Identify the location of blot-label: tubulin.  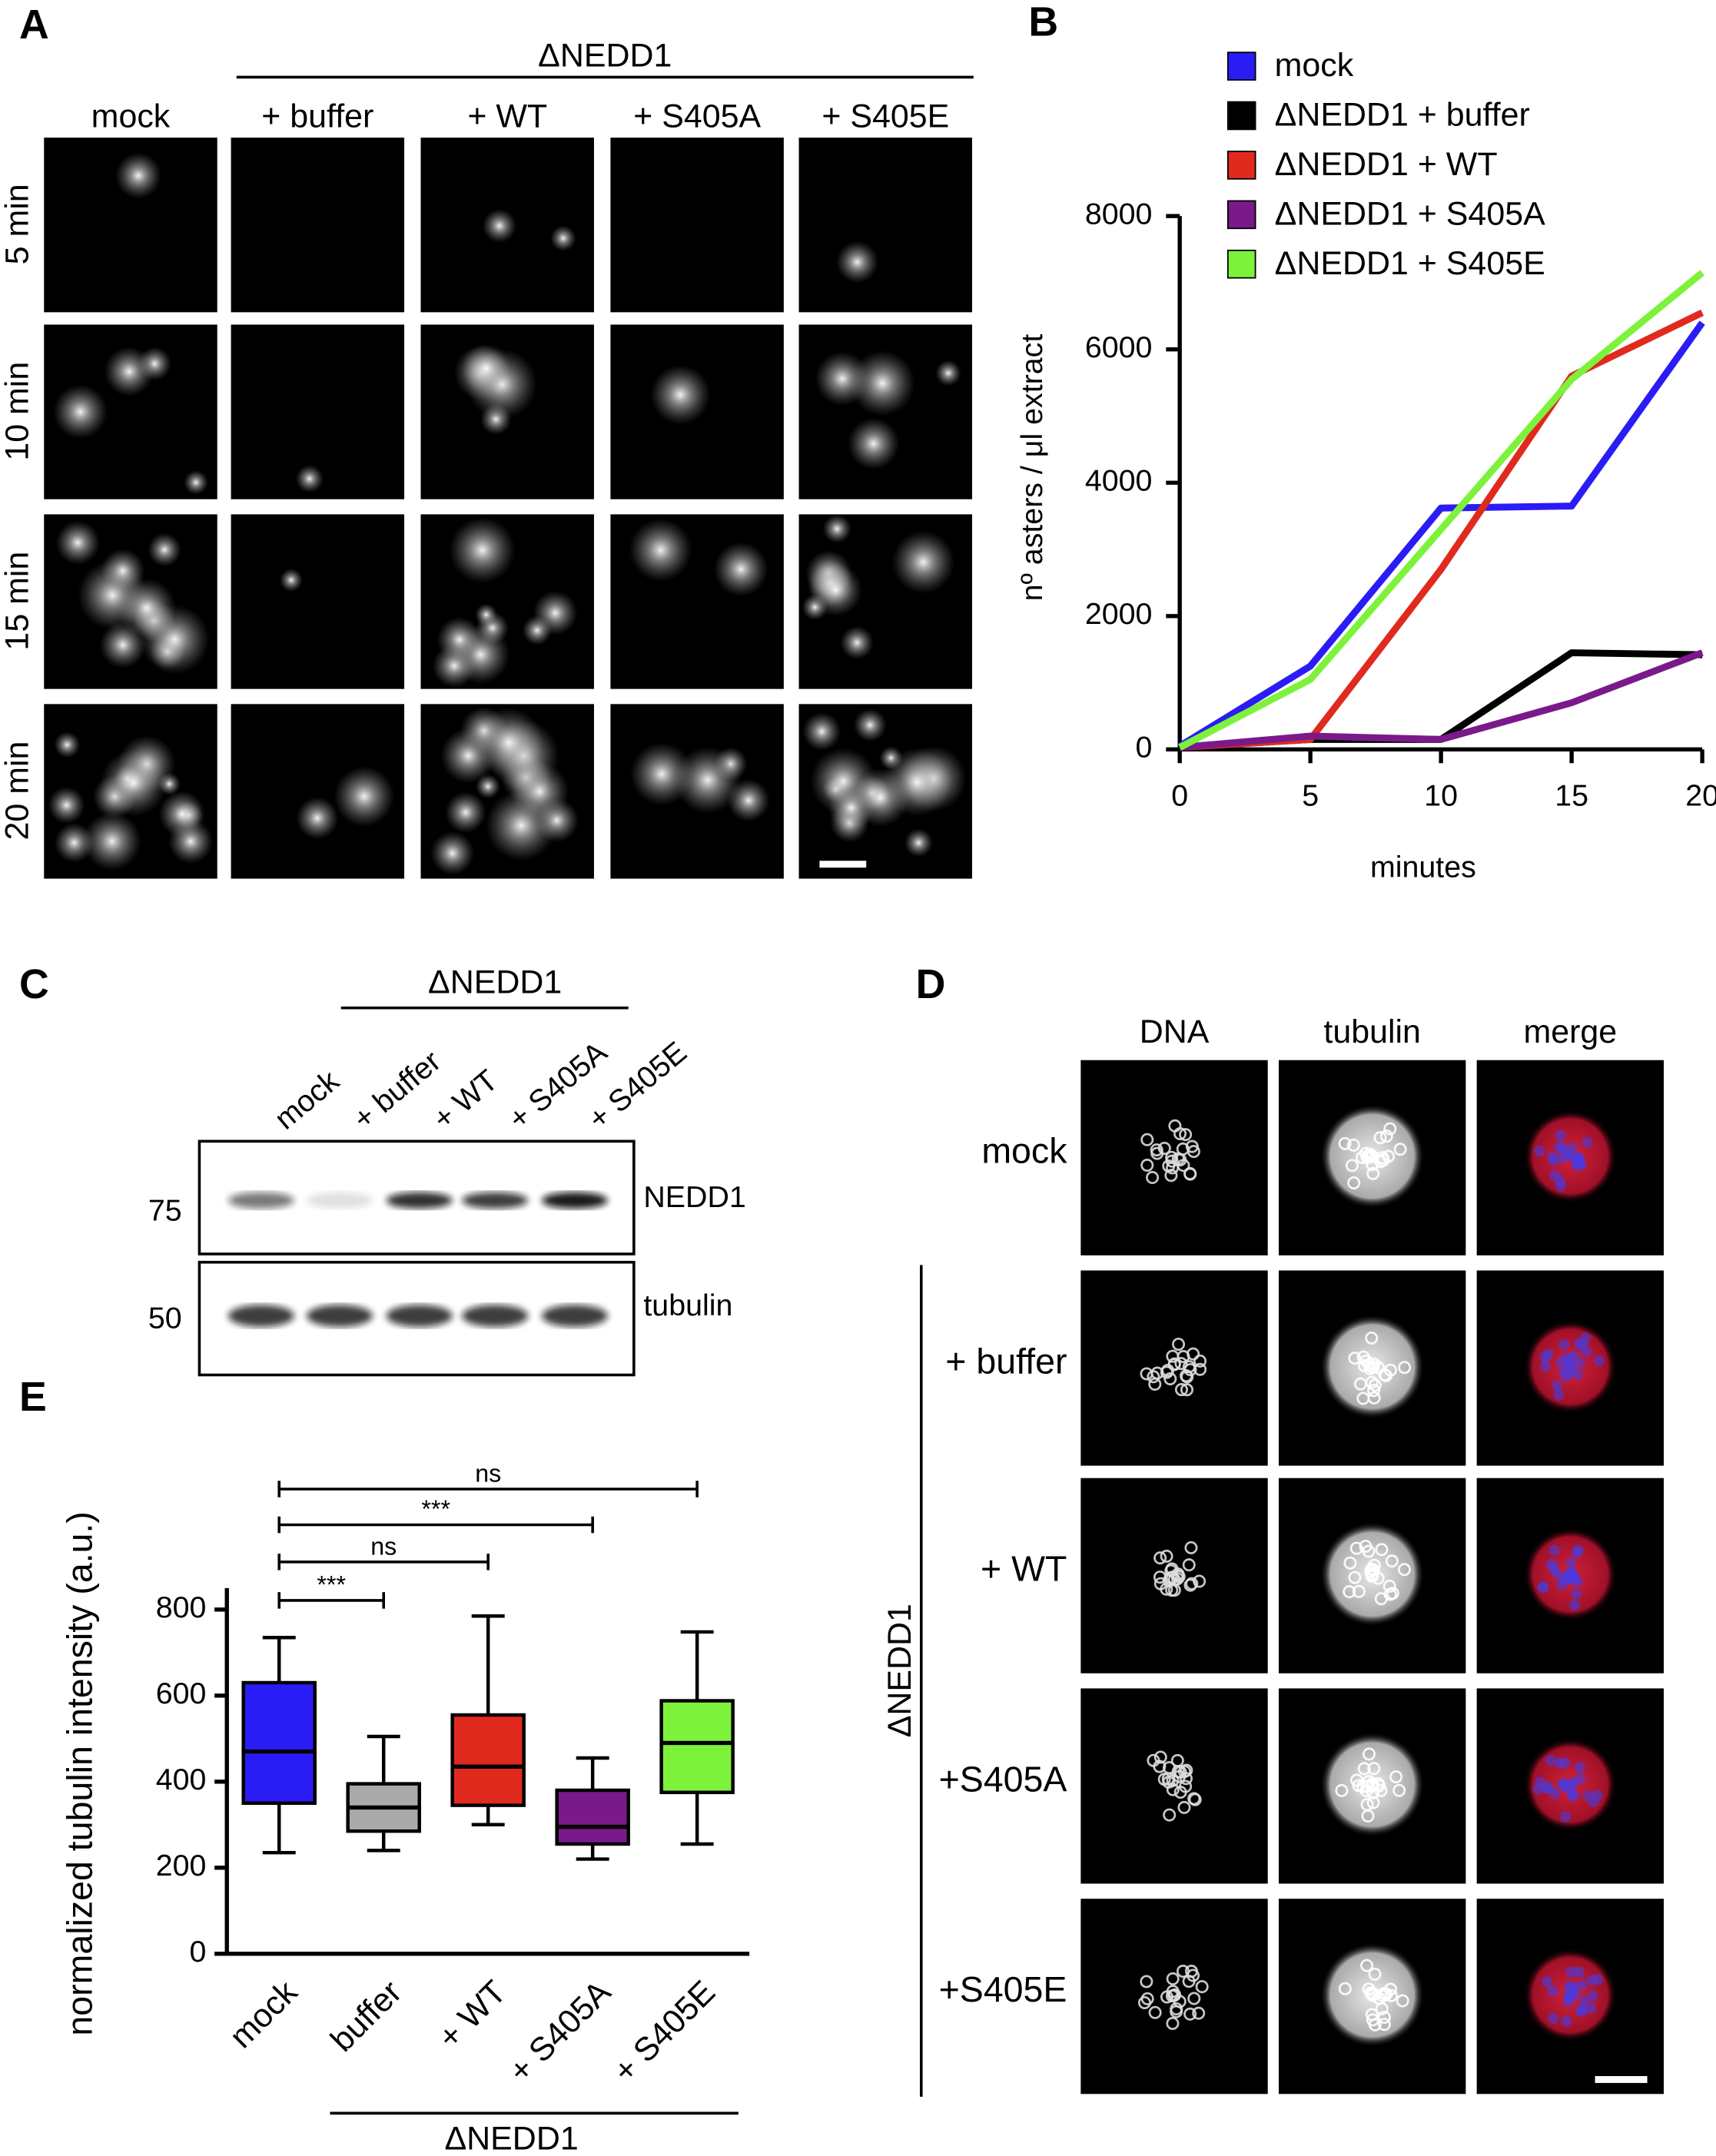
(687, 1305).